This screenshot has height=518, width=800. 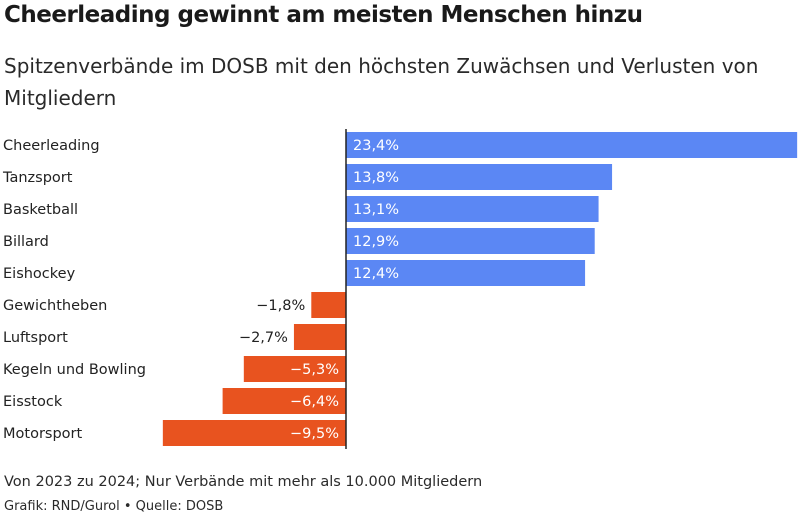 I want to click on value-label: 12,9%, so click(x=376, y=242).